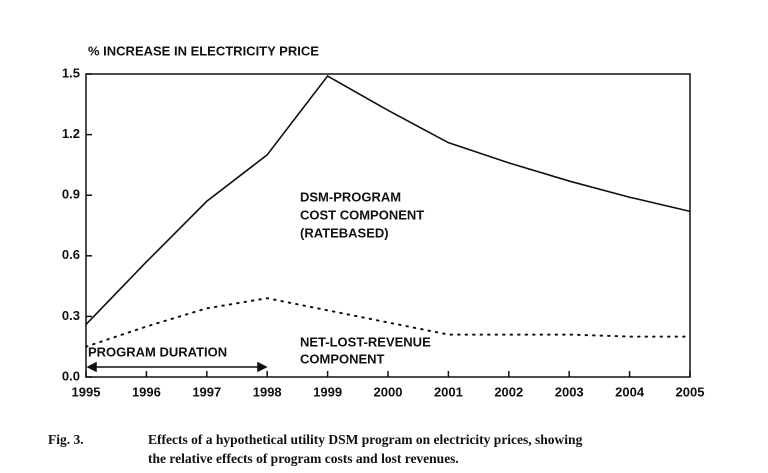  What do you see at coordinates (203, 50) in the screenshot?
I see `y-axis-label: % INCREASE IN ELECTRICITY PRICE` at bounding box center [203, 50].